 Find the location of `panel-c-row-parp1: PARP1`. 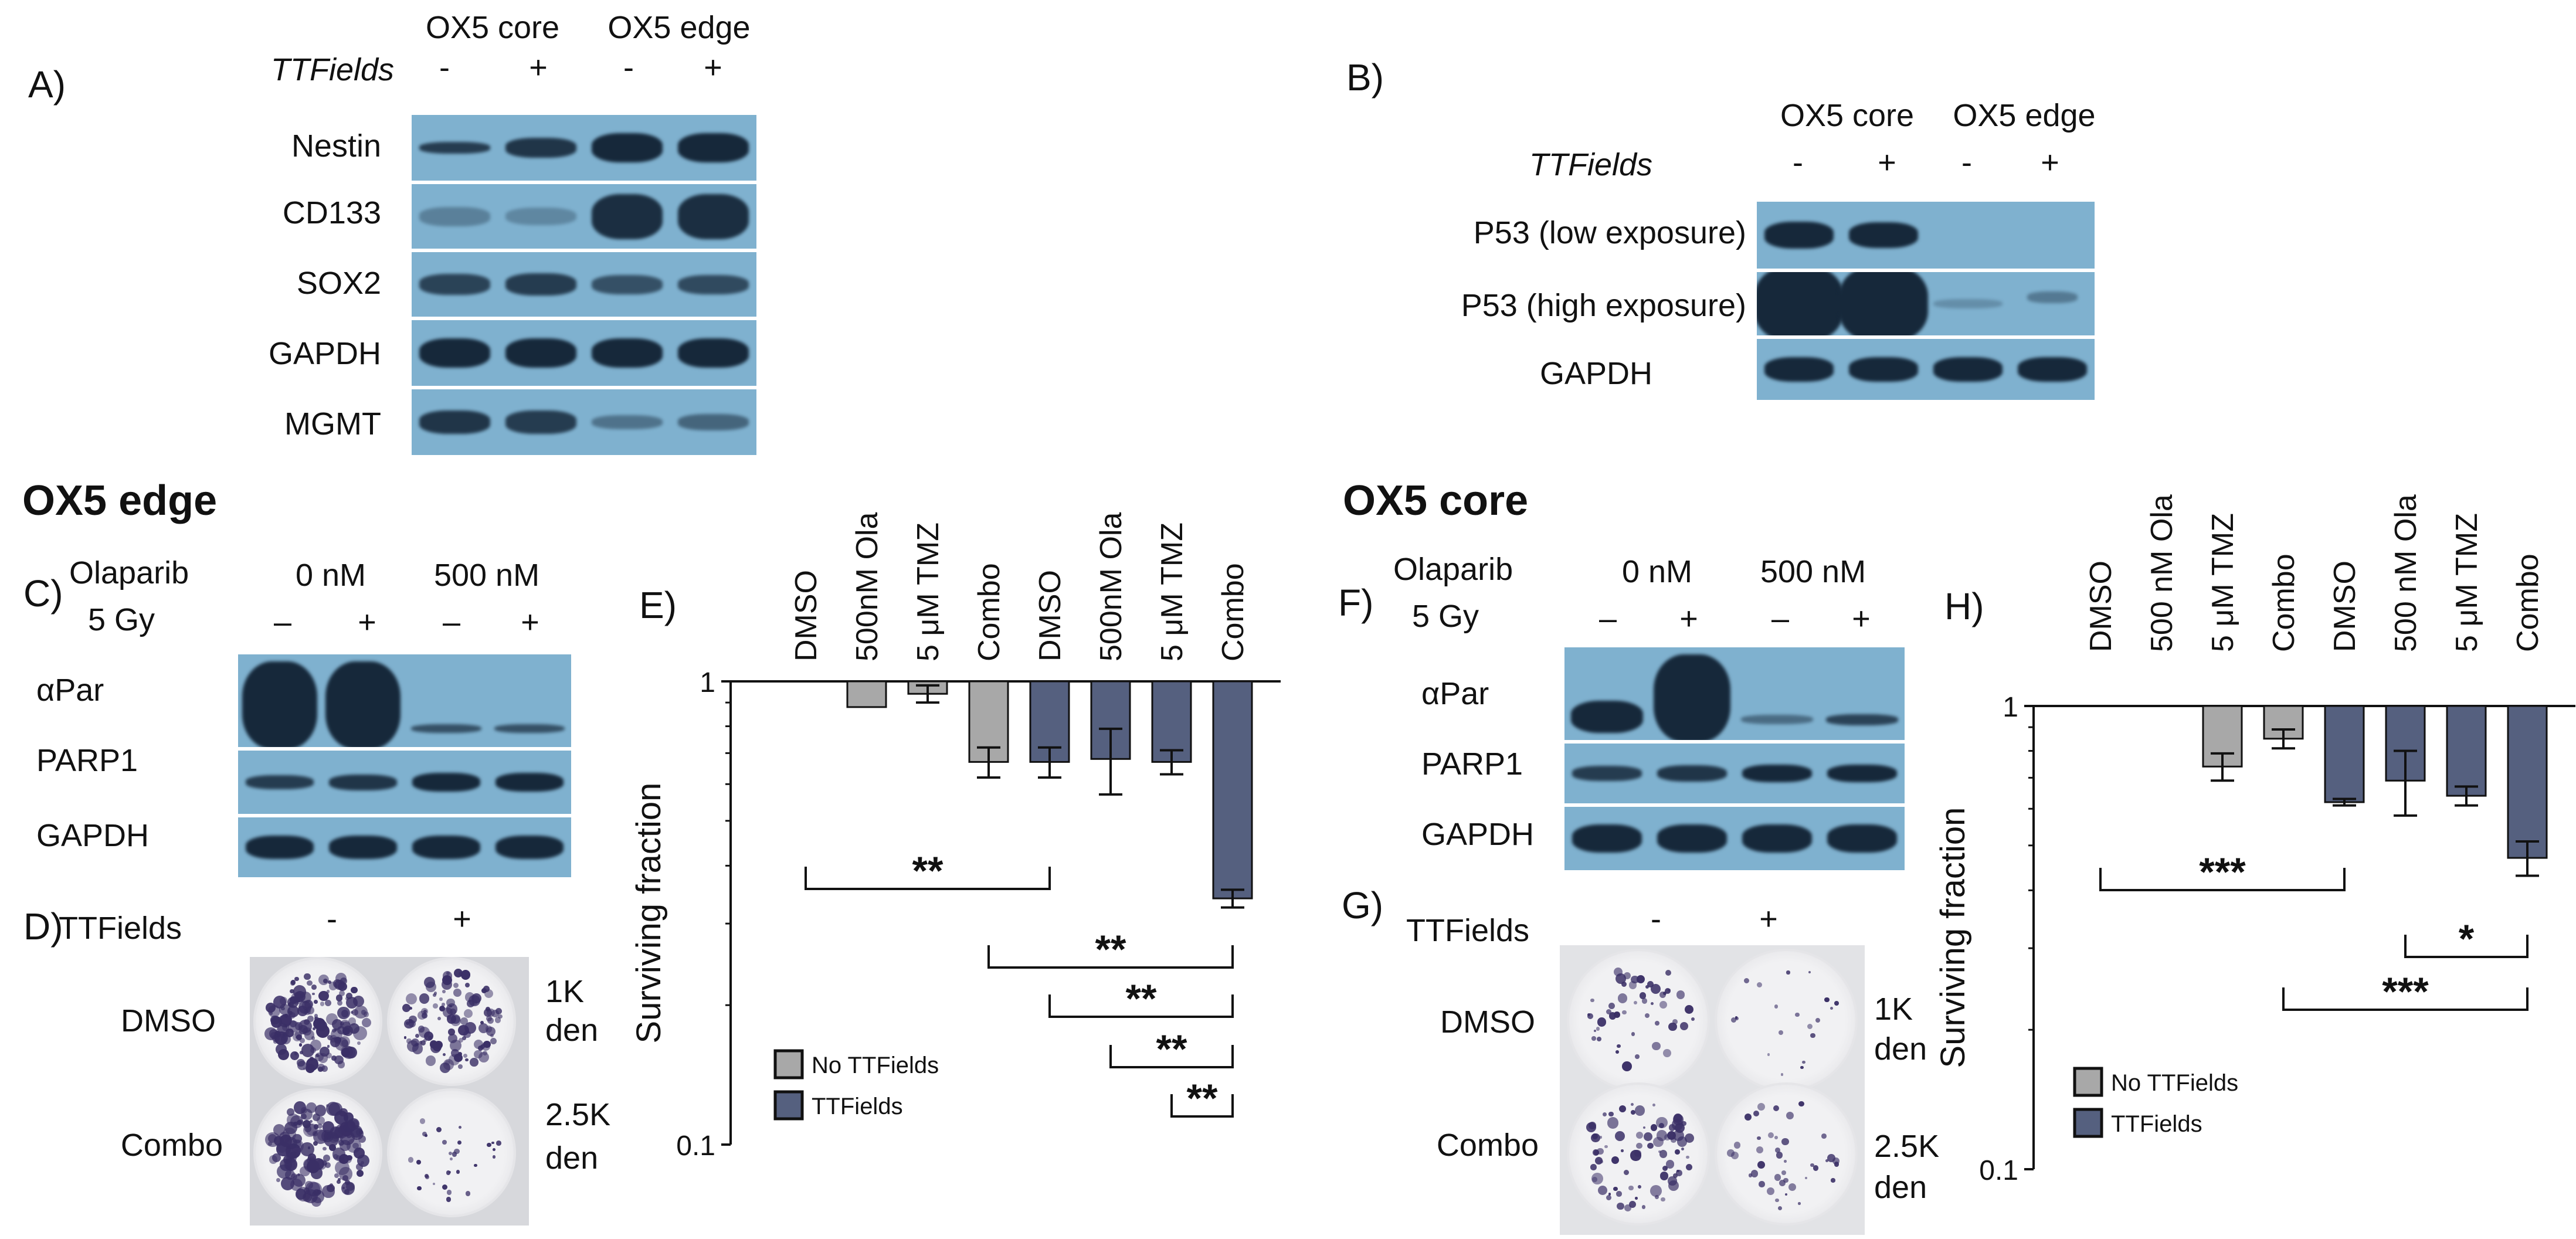

panel-c-row-parp1: PARP1 is located at coordinates (87, 760).